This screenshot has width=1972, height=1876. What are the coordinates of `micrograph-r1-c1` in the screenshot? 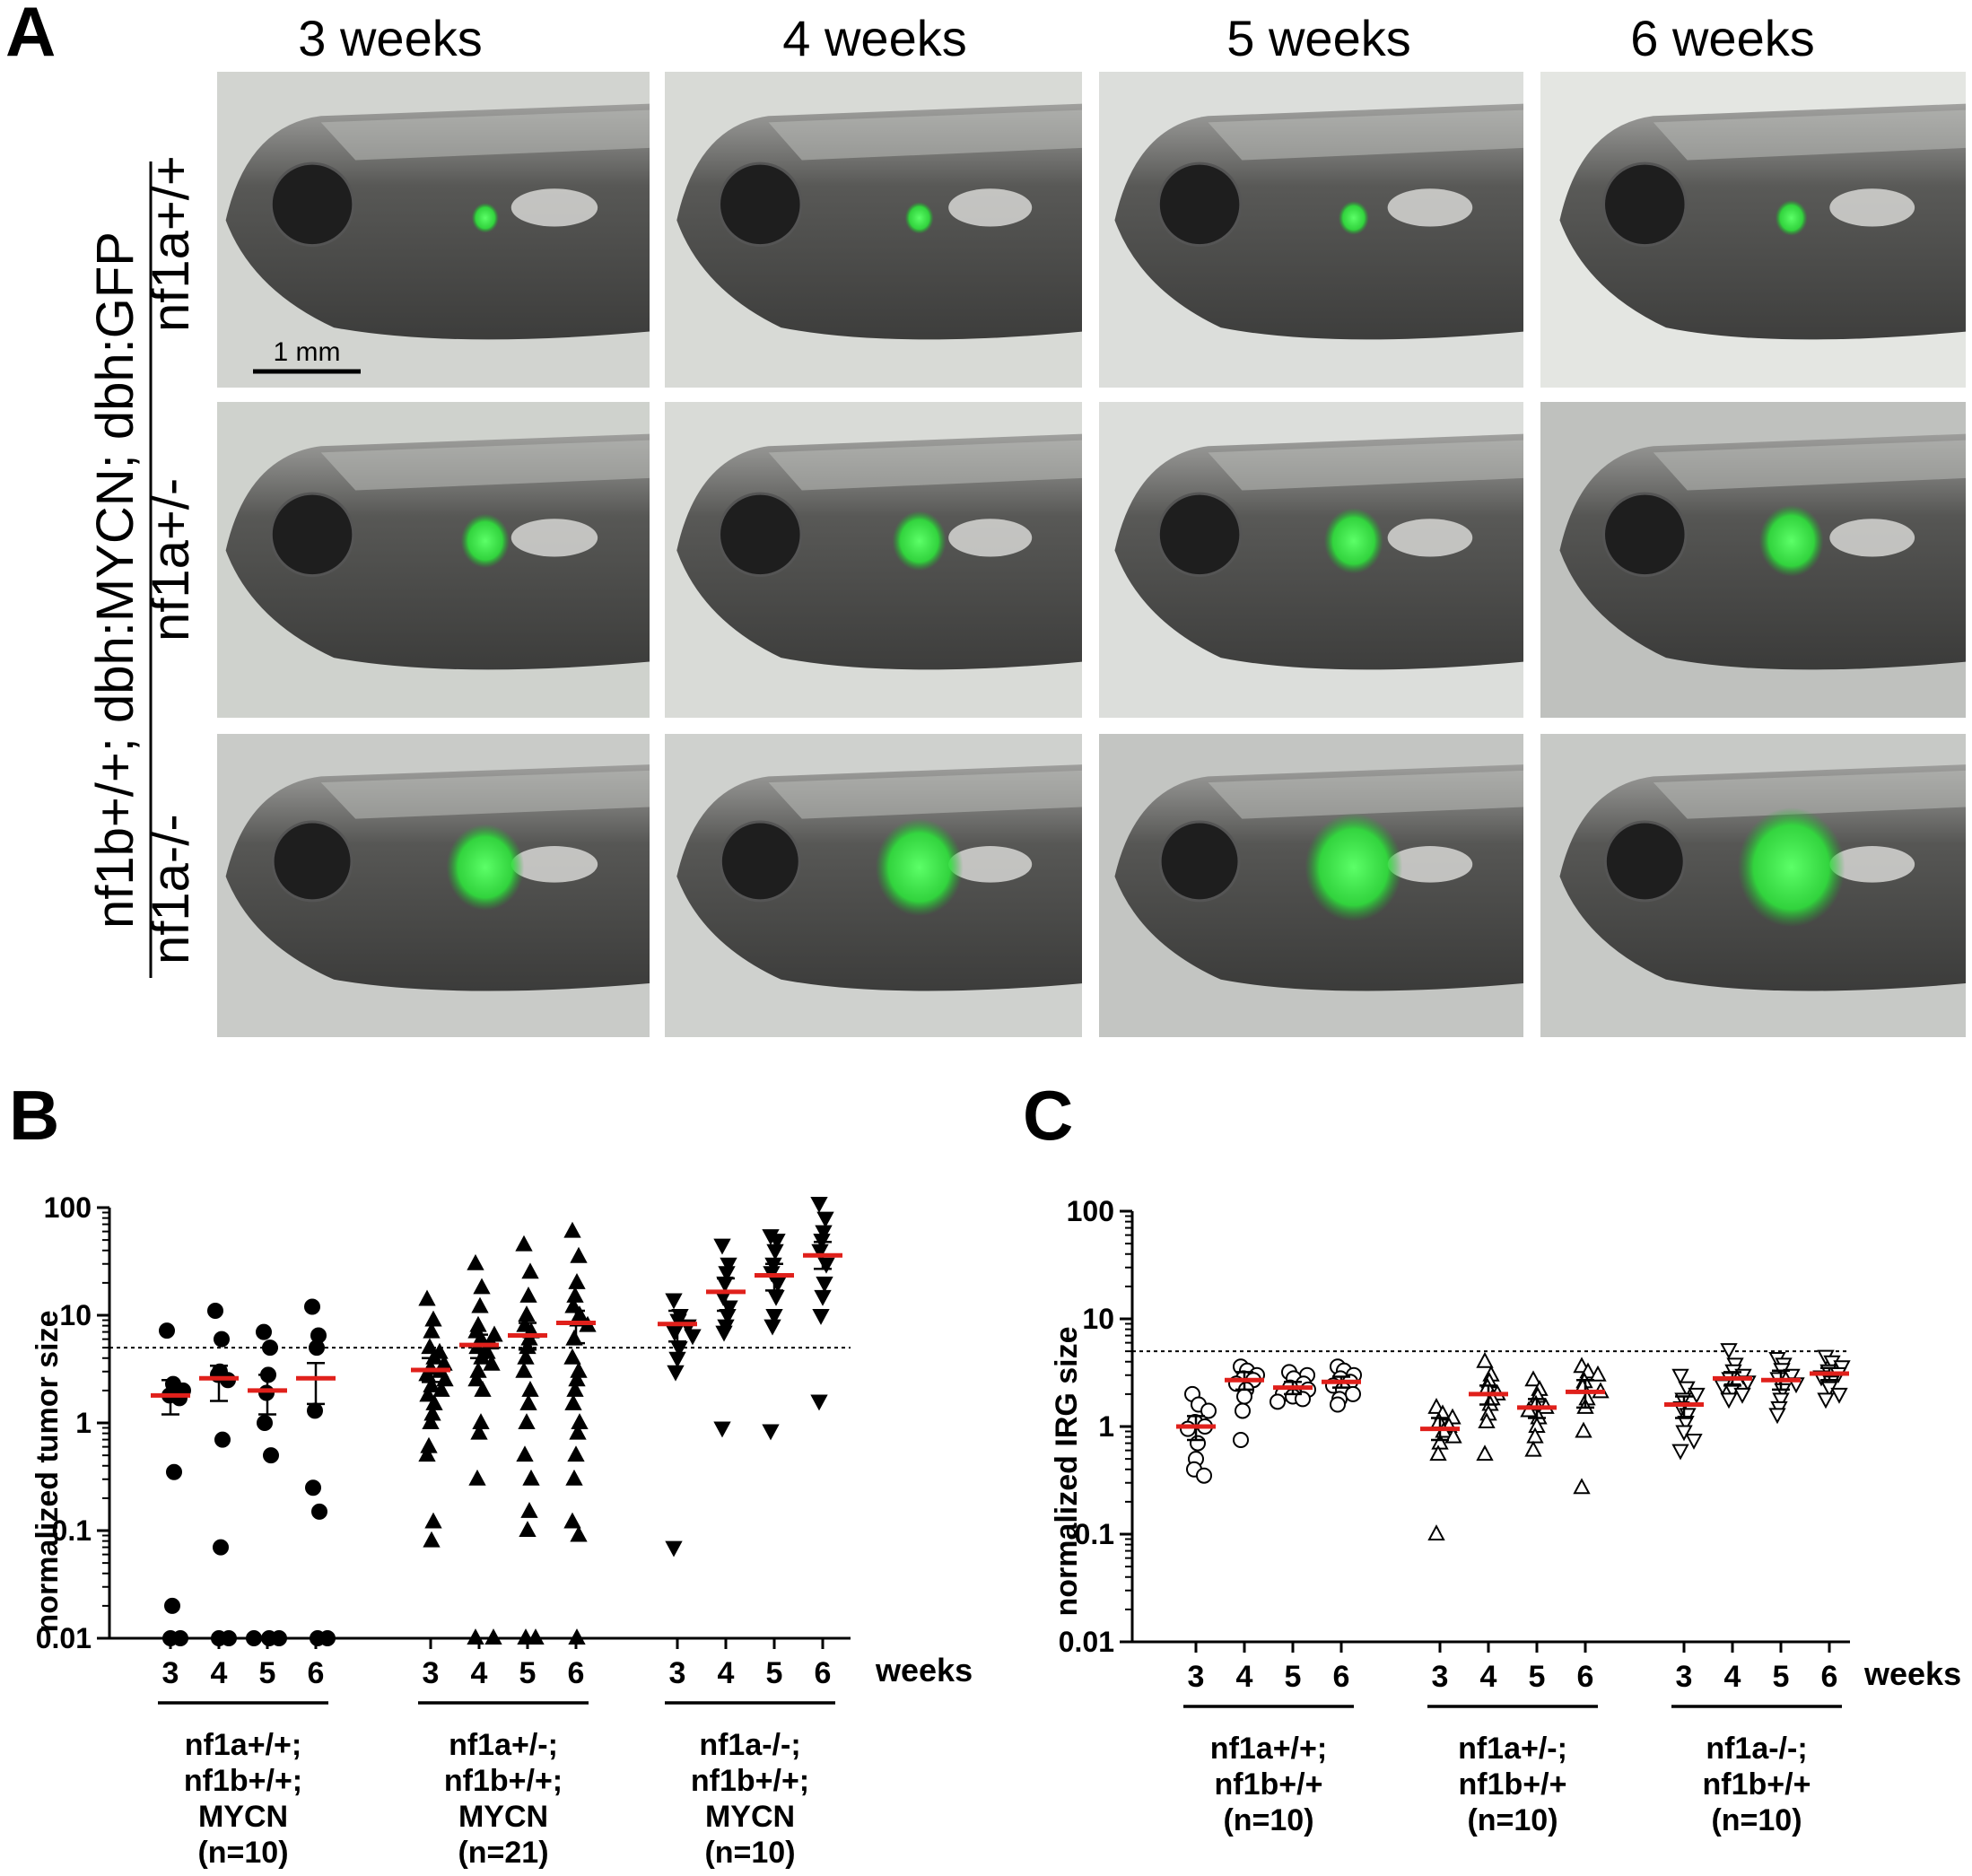 It's located at (433, 230).